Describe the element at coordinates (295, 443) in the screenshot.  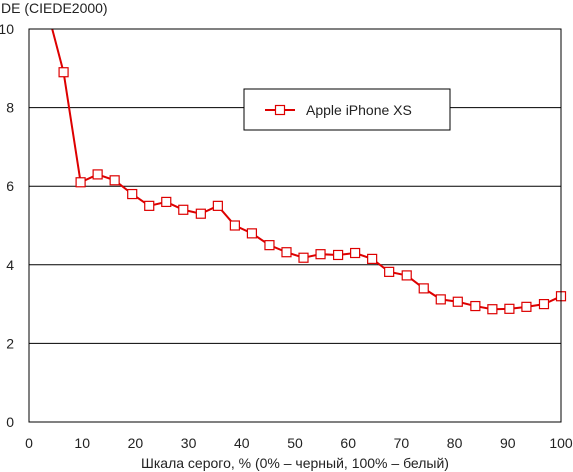
I see `x-tick-label: 50` at that location.